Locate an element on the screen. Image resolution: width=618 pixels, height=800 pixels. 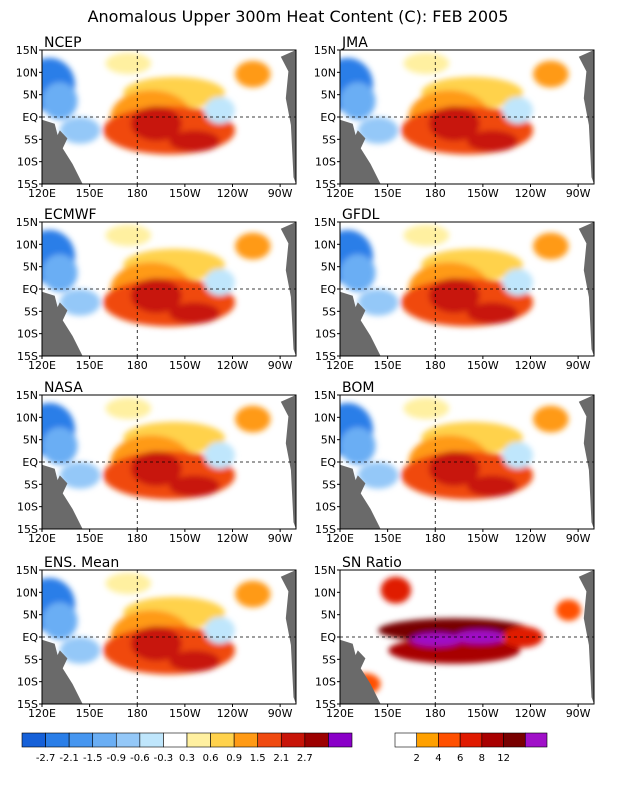
y-tick-label: 5S is located at coordinates (31, 484).